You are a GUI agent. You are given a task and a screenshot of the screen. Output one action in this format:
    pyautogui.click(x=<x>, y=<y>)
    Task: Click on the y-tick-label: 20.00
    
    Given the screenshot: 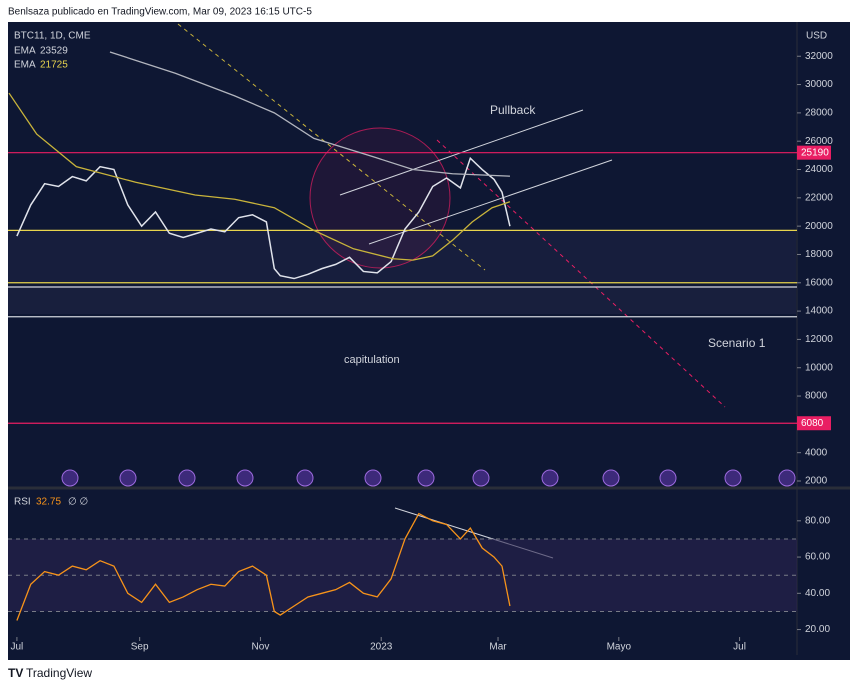 What is the action you would take?
    pyautogui.click(x=817, y=629)
    